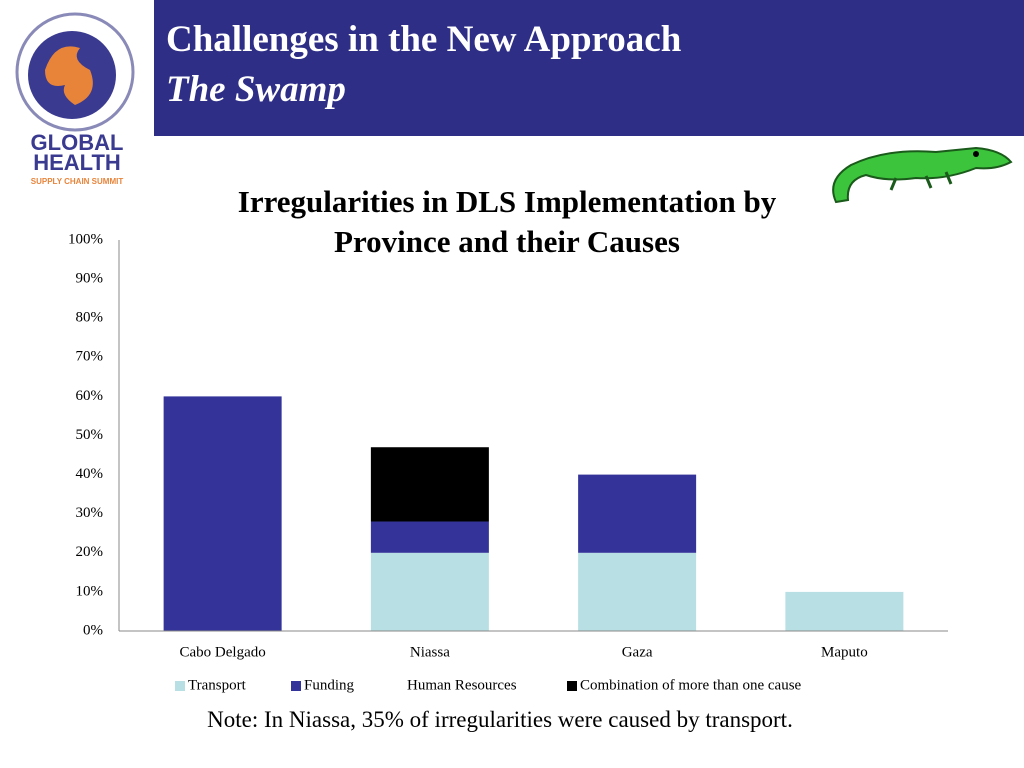 Image resolution: width=1024 pixels, height=768 pixels. I want to click on legend-label: Funding, so click(329, 685).